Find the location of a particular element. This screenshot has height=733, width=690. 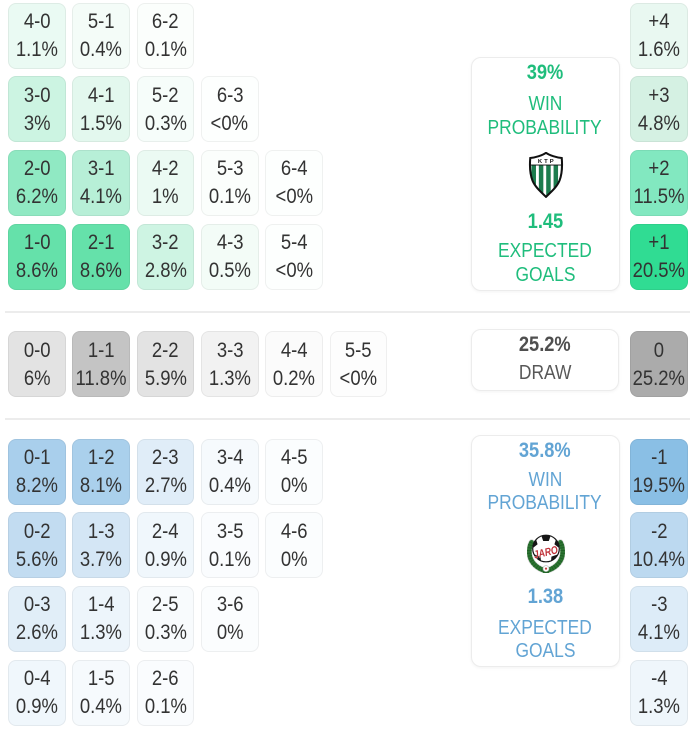

svg-text: JARO is located at coordinates (546, 552).